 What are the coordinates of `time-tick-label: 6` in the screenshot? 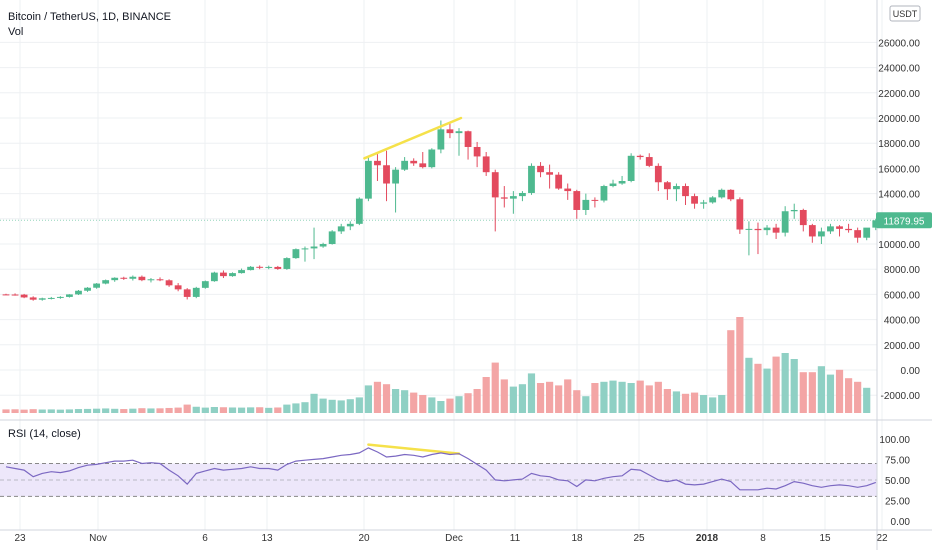 It's located at (205, 538).